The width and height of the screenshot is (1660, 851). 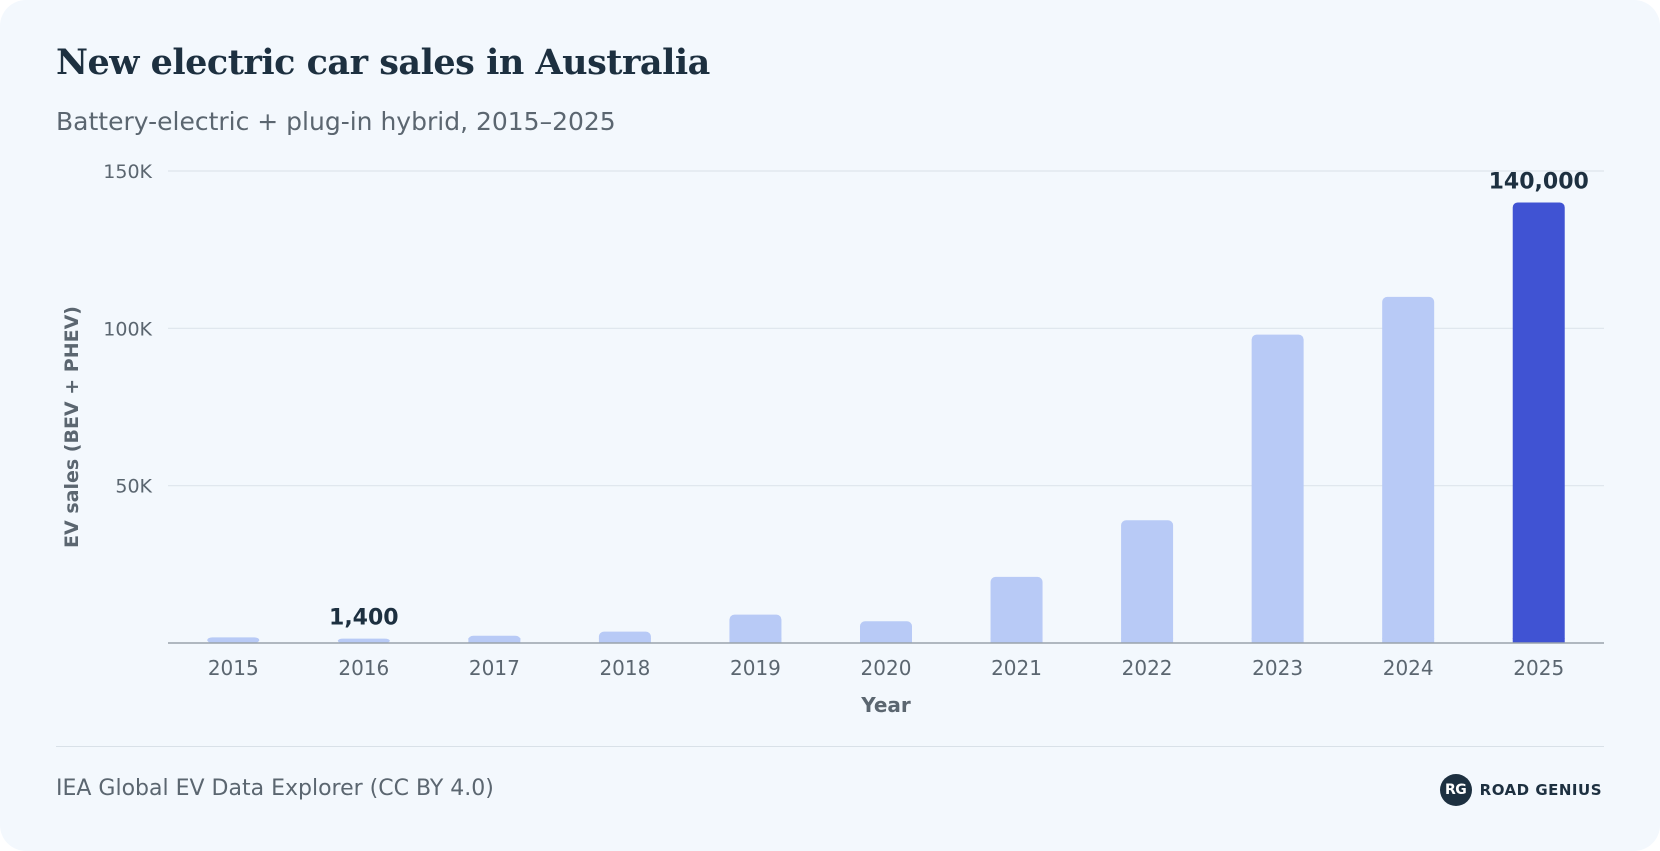 I want to click on brand-name: ROAD GENIUS, so click(x=1540, y=790).